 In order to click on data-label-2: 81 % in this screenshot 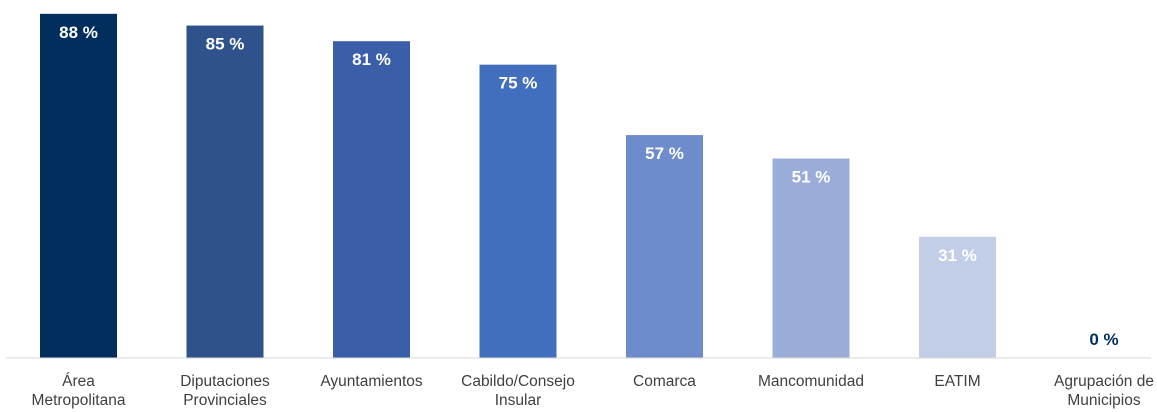, I will do `click(371, 59)`.